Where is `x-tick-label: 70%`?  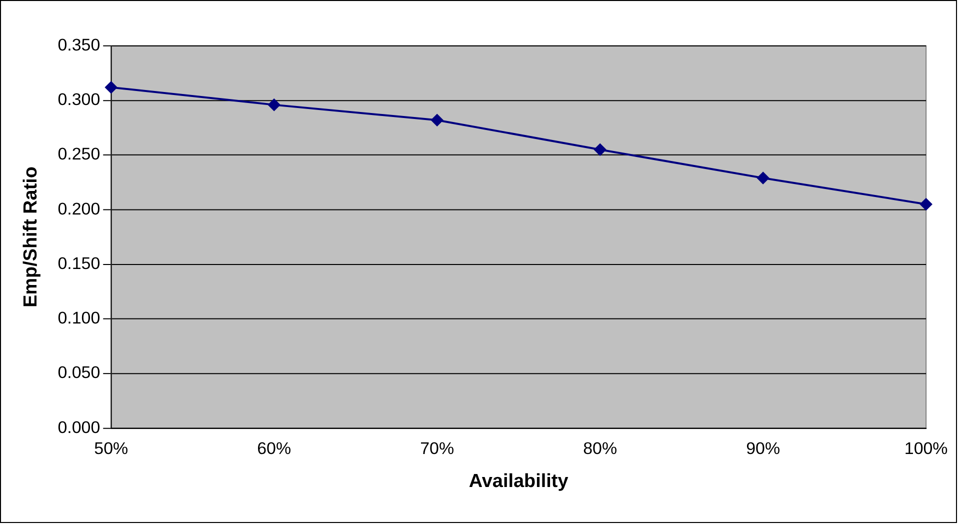 x-tick-label: 70% is located at coordinates (437, 448).